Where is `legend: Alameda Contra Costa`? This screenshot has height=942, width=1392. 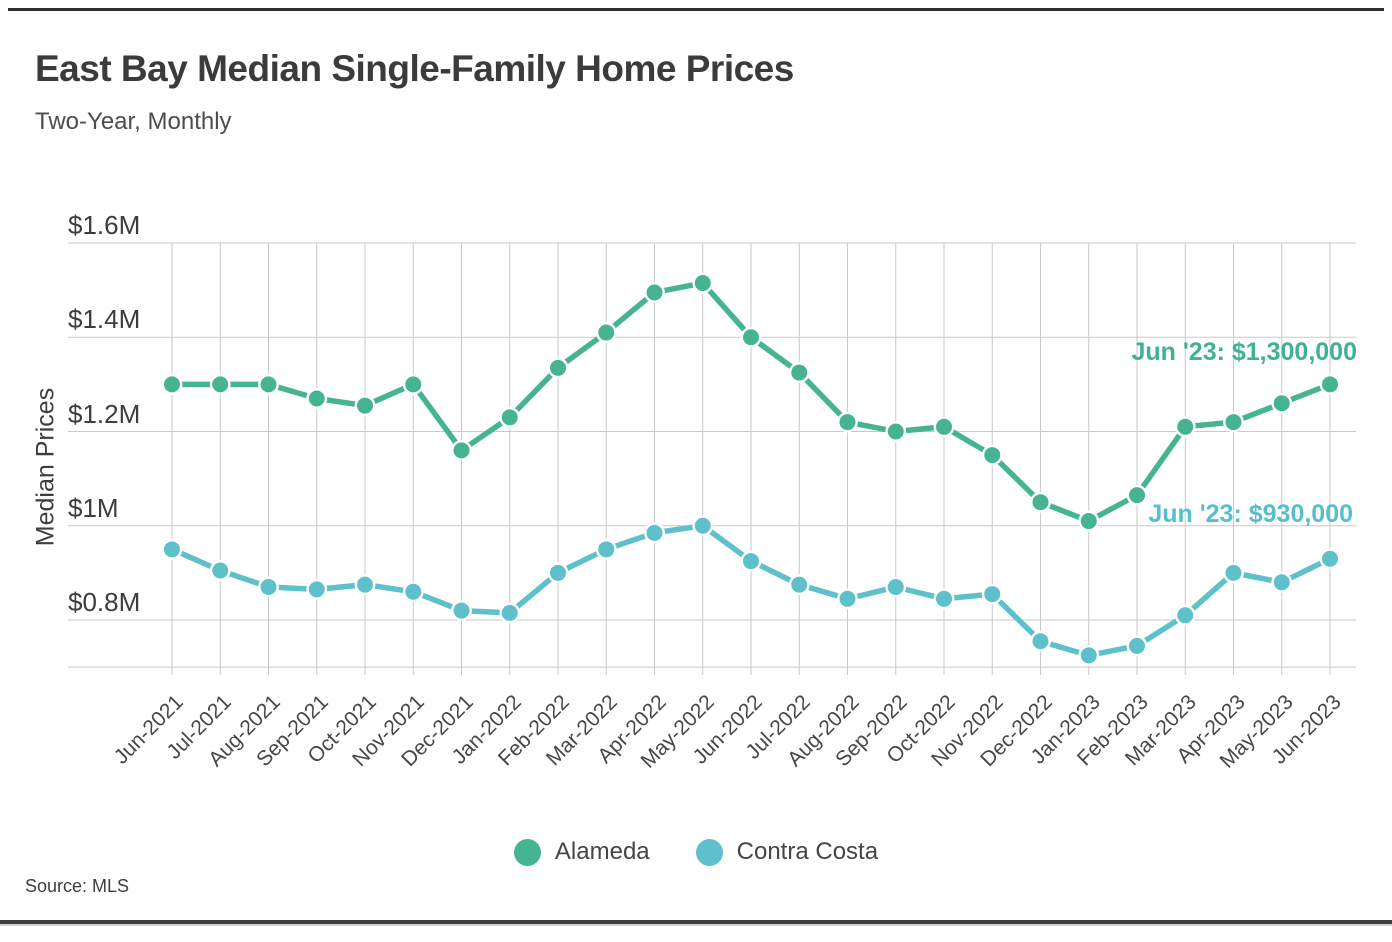 legend: Alameda Contra Costa is located at coordinates (696, 852).